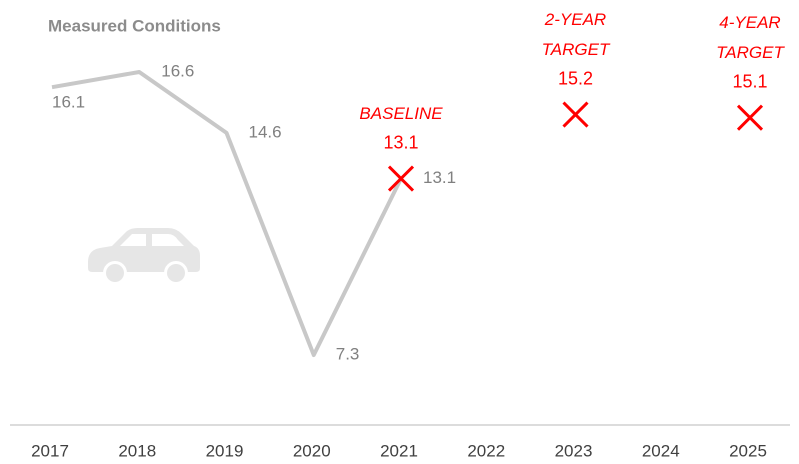  What do you see at coordinates (661, 450) in the screenshot?
I see `x-tick-label: 2024` at bounding box center [661, 450].